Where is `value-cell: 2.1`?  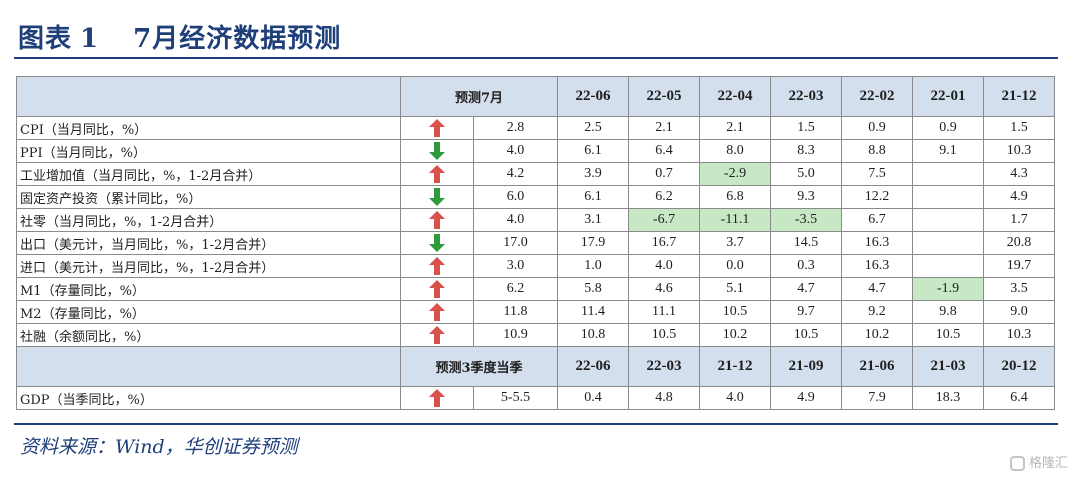 value-cell: 2.1 is located at coordinates (664, 128).